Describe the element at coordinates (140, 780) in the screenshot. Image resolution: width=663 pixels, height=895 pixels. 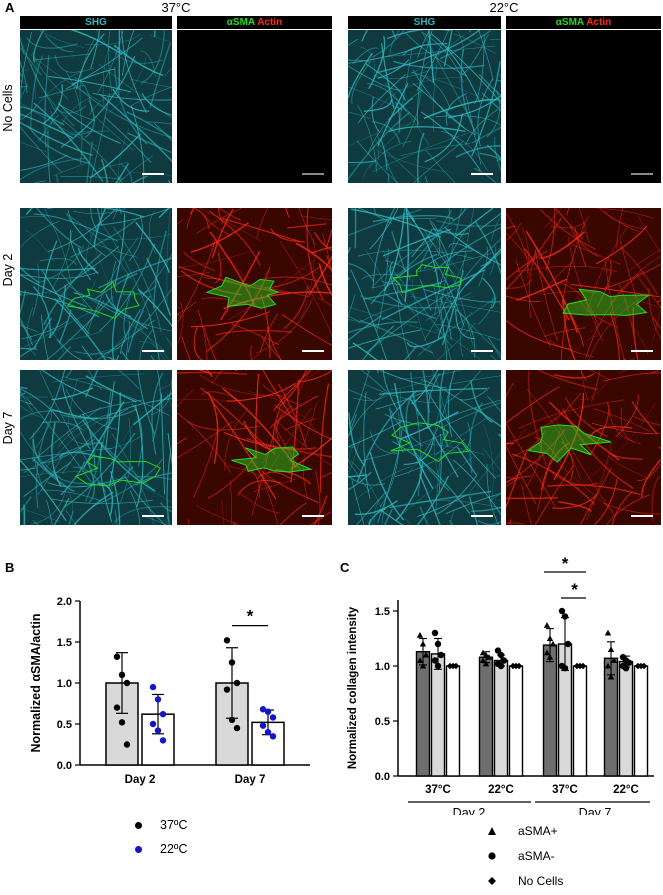
I see `x-category-label: Day 2` at that location.